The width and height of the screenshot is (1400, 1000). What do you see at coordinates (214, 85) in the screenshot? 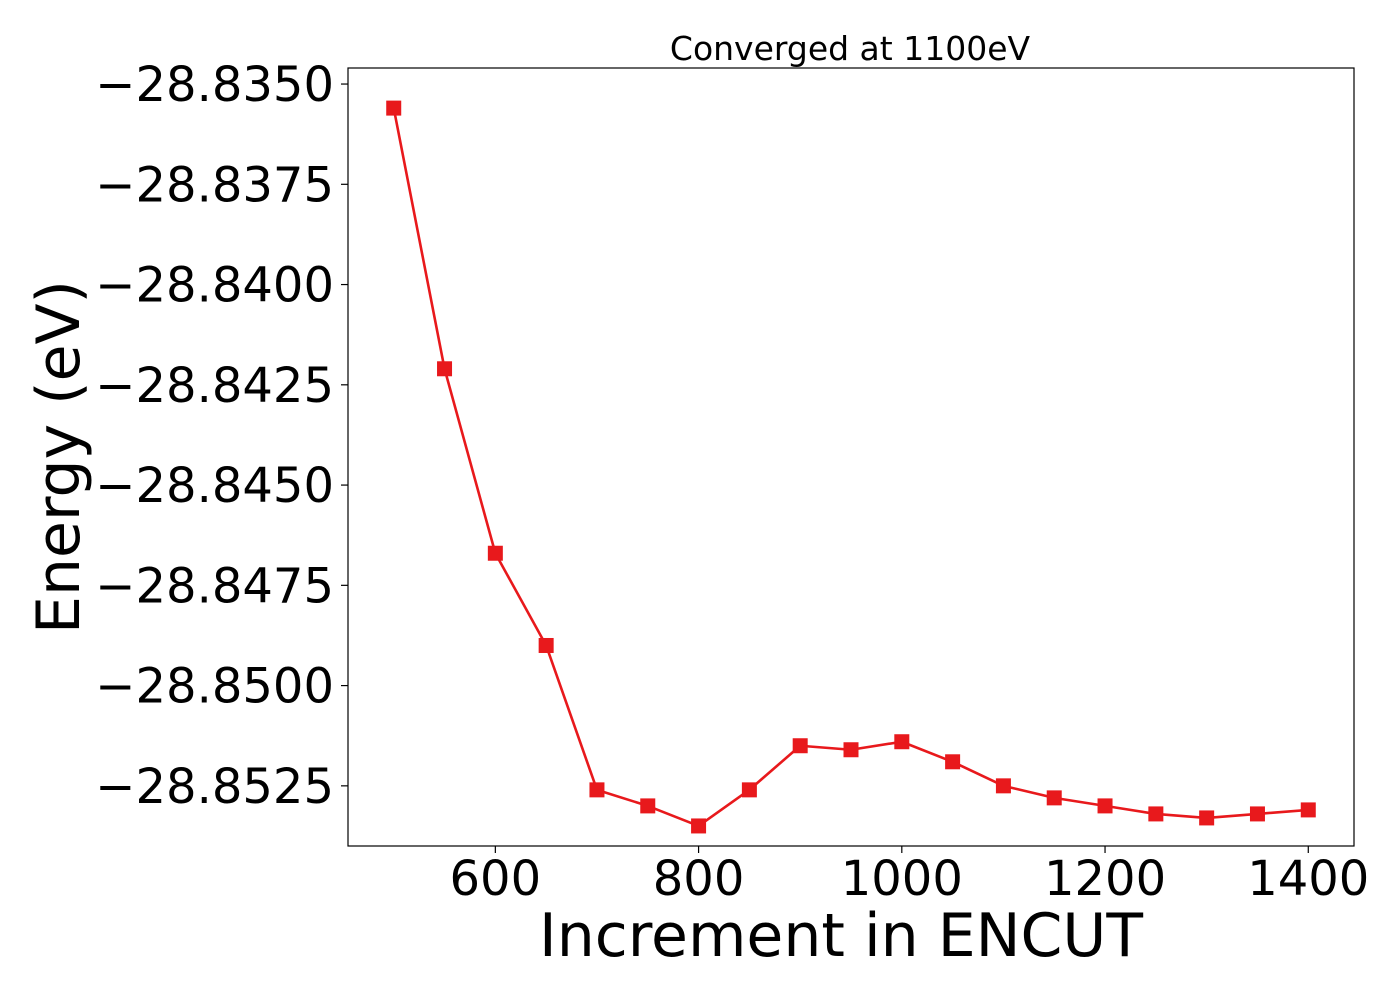
I see `y-tick-label: −28.8350` at bounding box center [214, 85].